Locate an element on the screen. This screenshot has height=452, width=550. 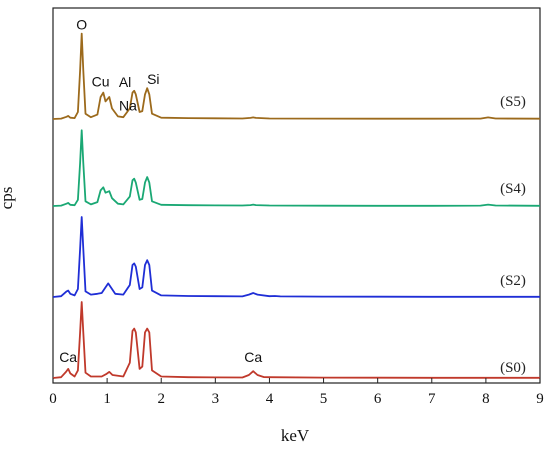
x-tick-label-3: 3 is located at coordinates (216, 399).